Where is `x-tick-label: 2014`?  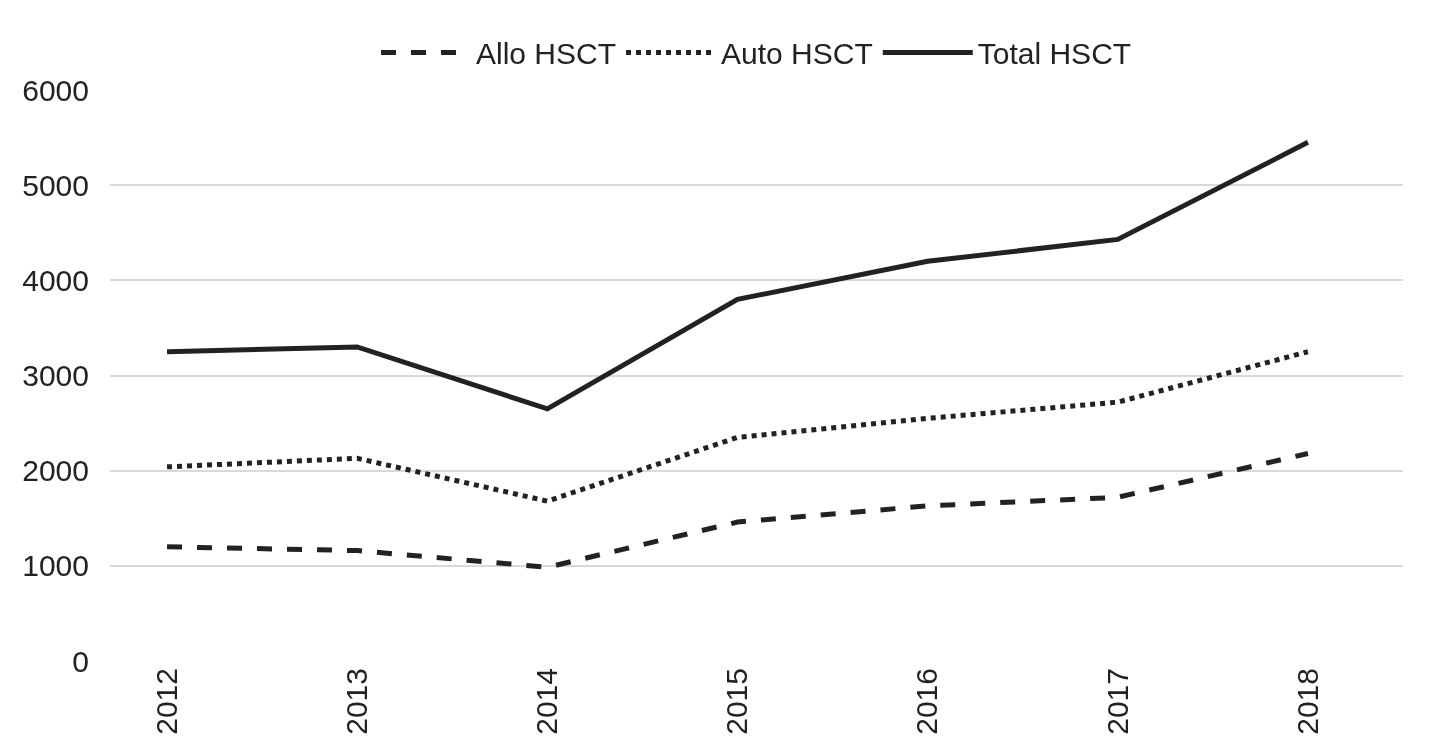
x-tick-label: 2014 is located at coordinates (547, 701).